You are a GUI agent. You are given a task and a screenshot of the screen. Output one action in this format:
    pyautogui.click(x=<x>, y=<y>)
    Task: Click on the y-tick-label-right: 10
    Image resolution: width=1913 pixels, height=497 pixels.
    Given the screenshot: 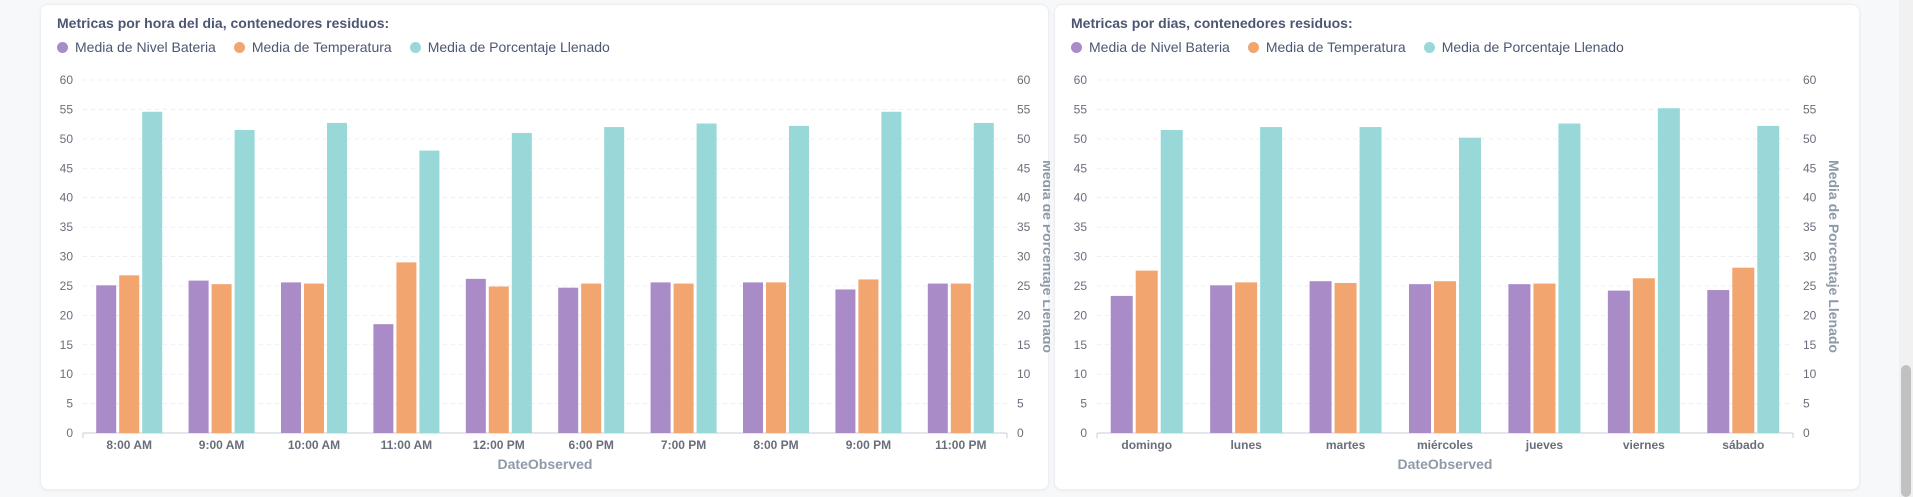 What is the action you would take?
    pyautogui.click(x=1810, y=374)
    